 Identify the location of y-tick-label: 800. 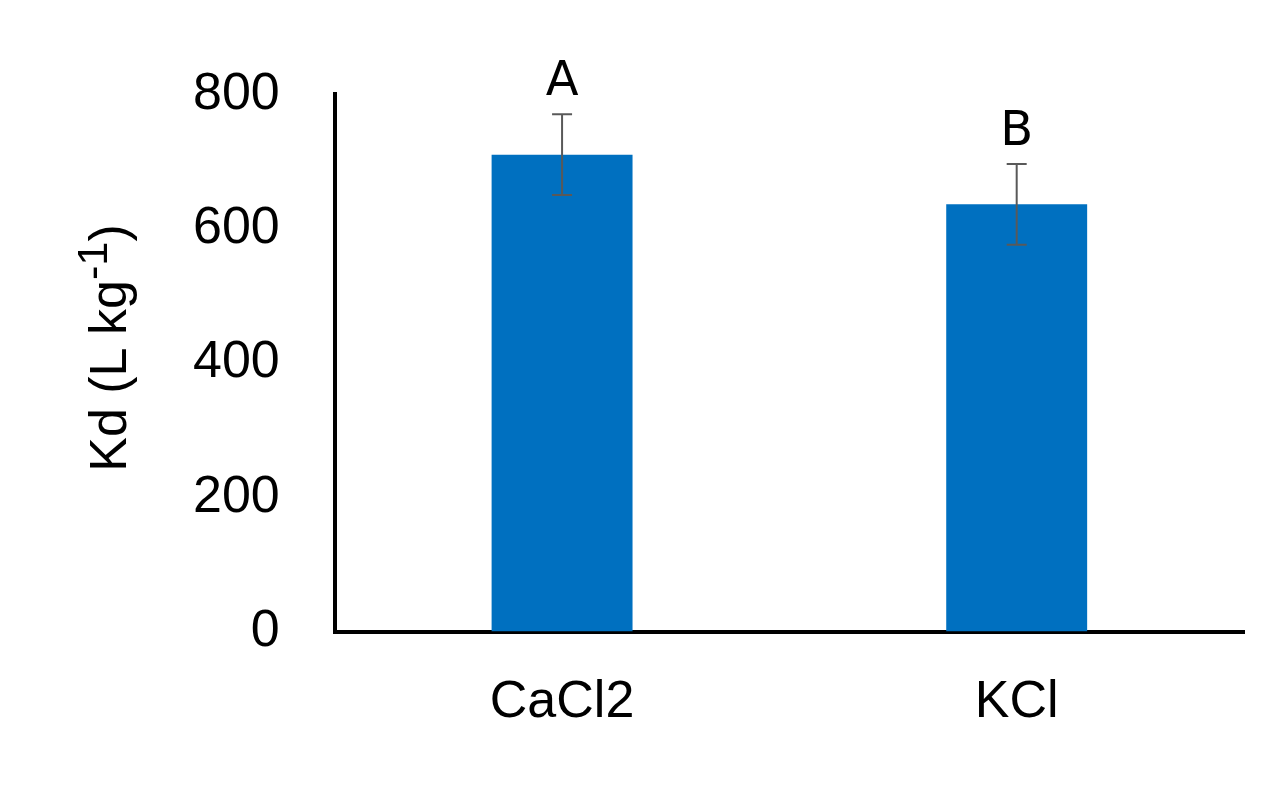
(236, 90).